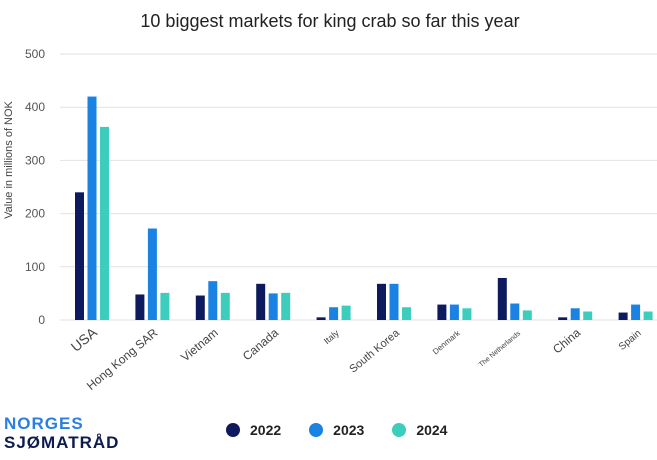 This screenshot has width=657, height=460. What do you see at coordinates (213, 300) in the screenshot?
I see `bar-2023-vietnam` at bounding box center [213, 300].